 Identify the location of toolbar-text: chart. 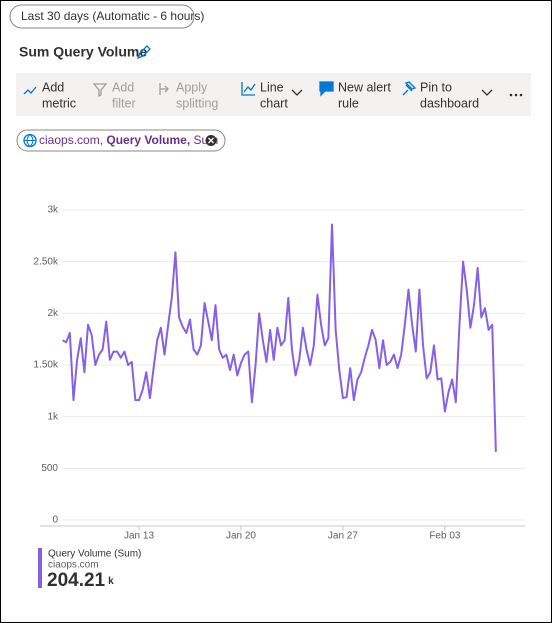
(274, 103).